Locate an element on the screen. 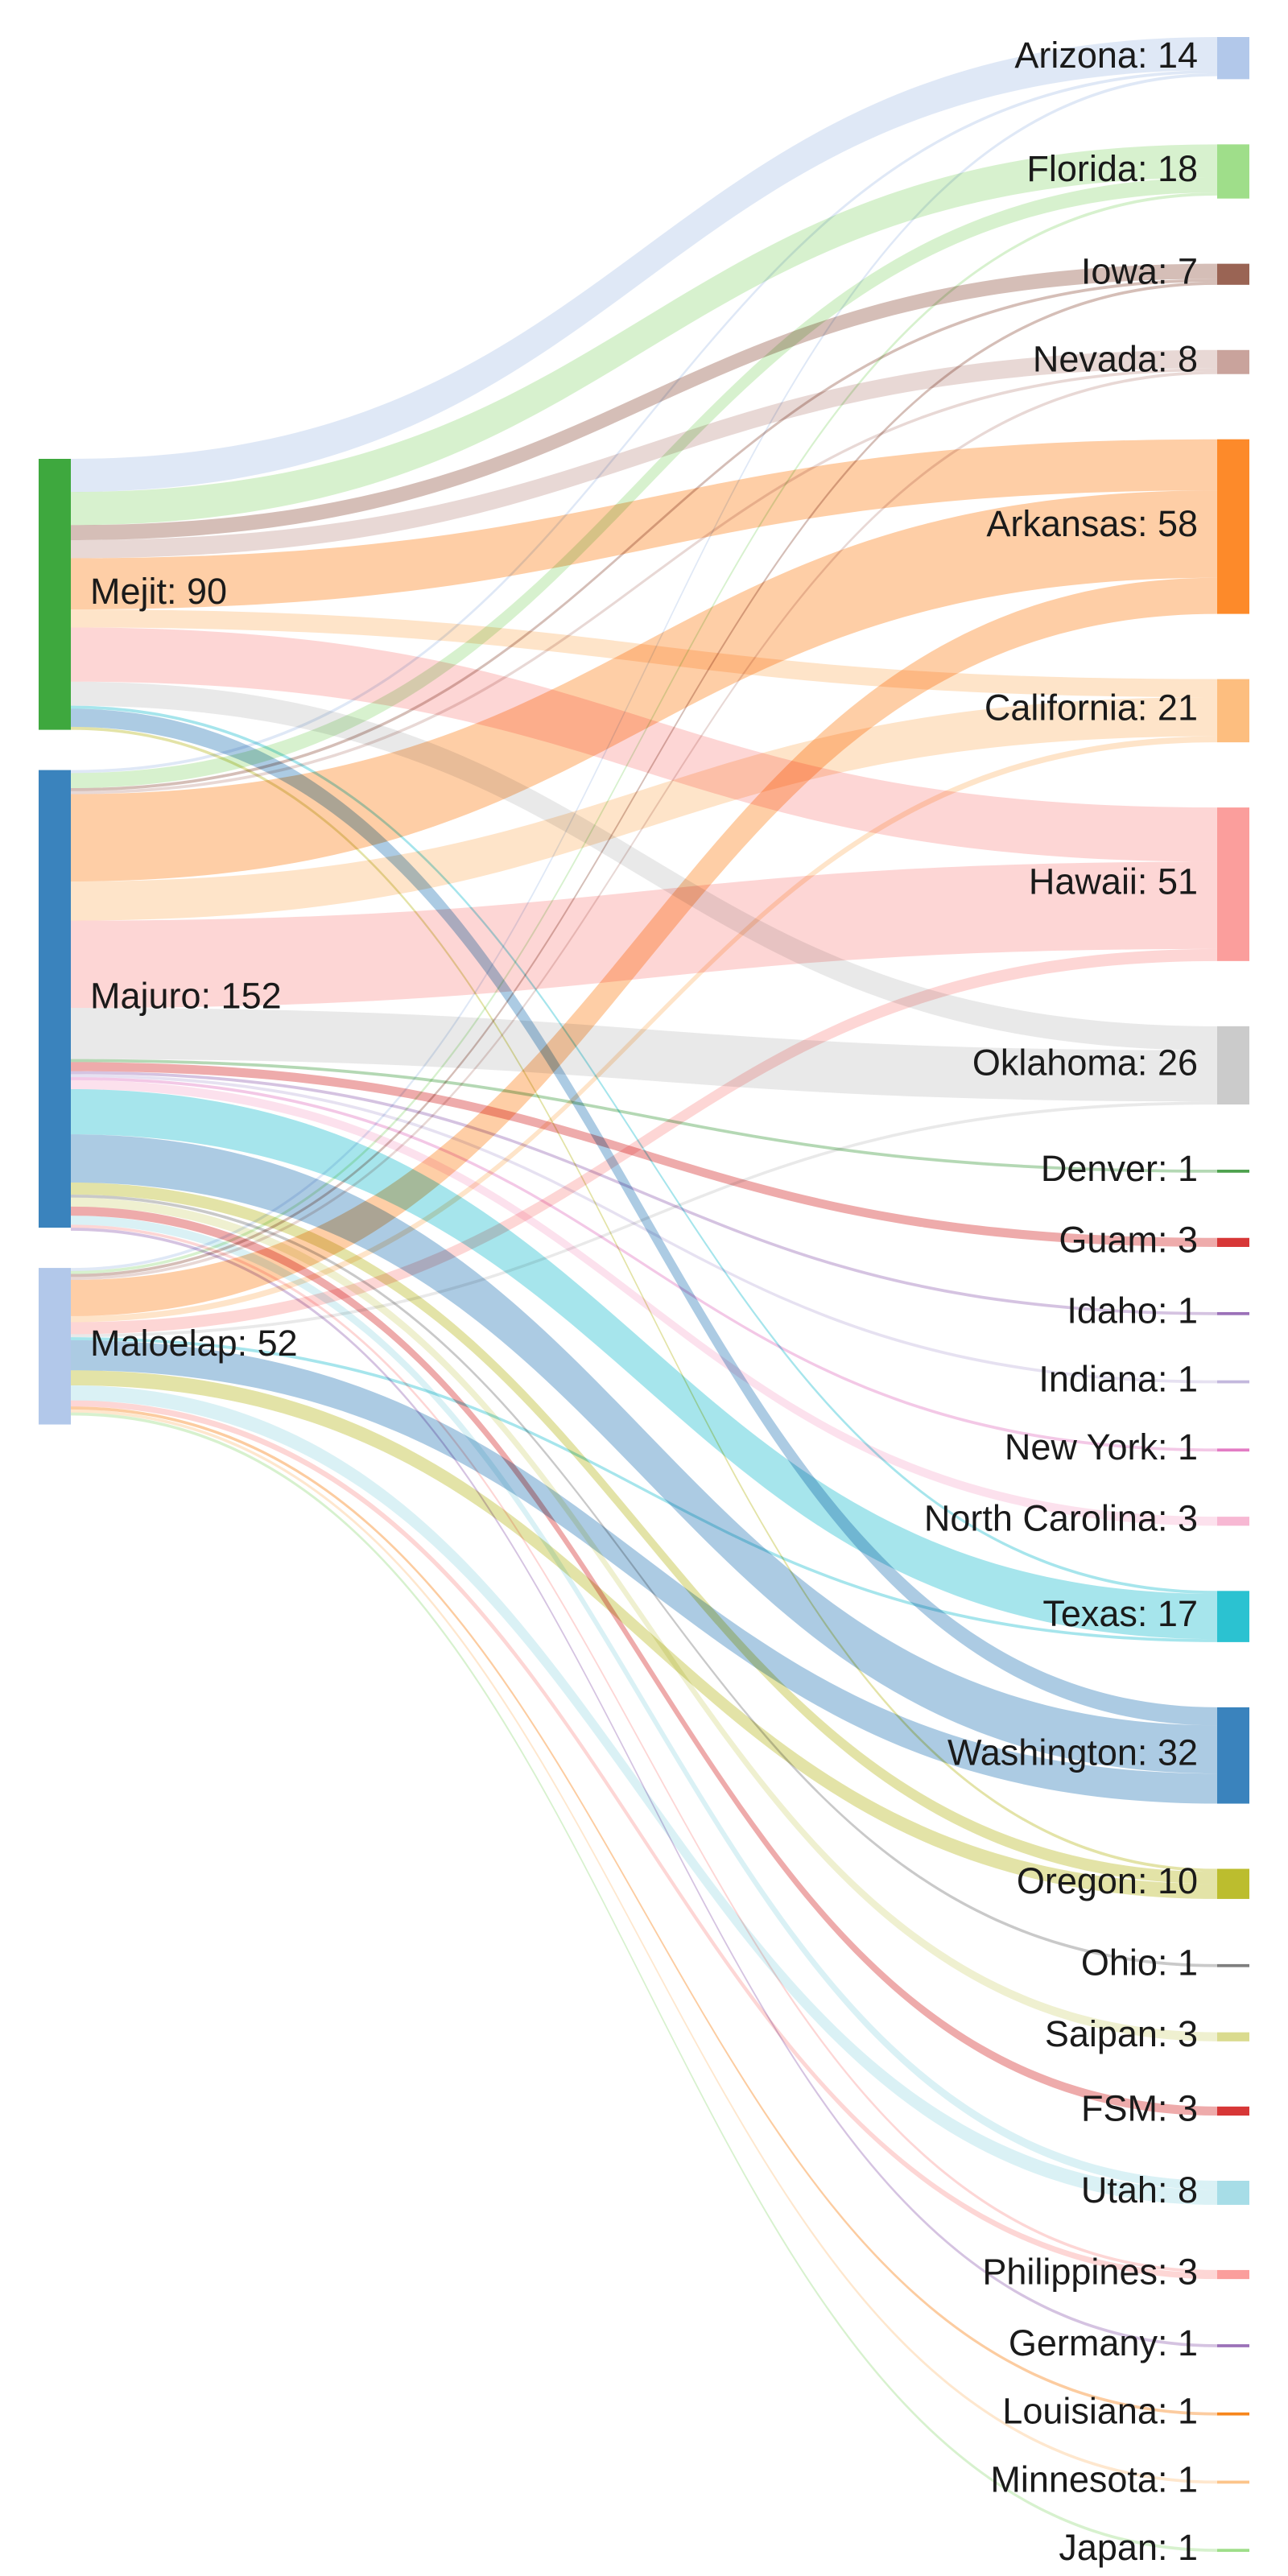  node-saipan is located at coordinates (1233, 2036).